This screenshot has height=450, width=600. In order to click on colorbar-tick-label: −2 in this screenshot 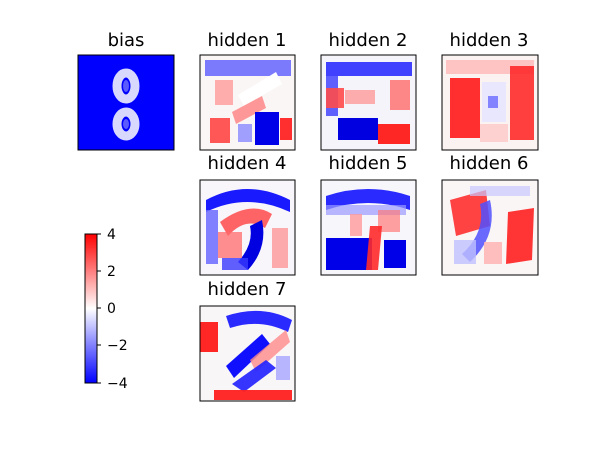, I will do `click(117, 346)`.